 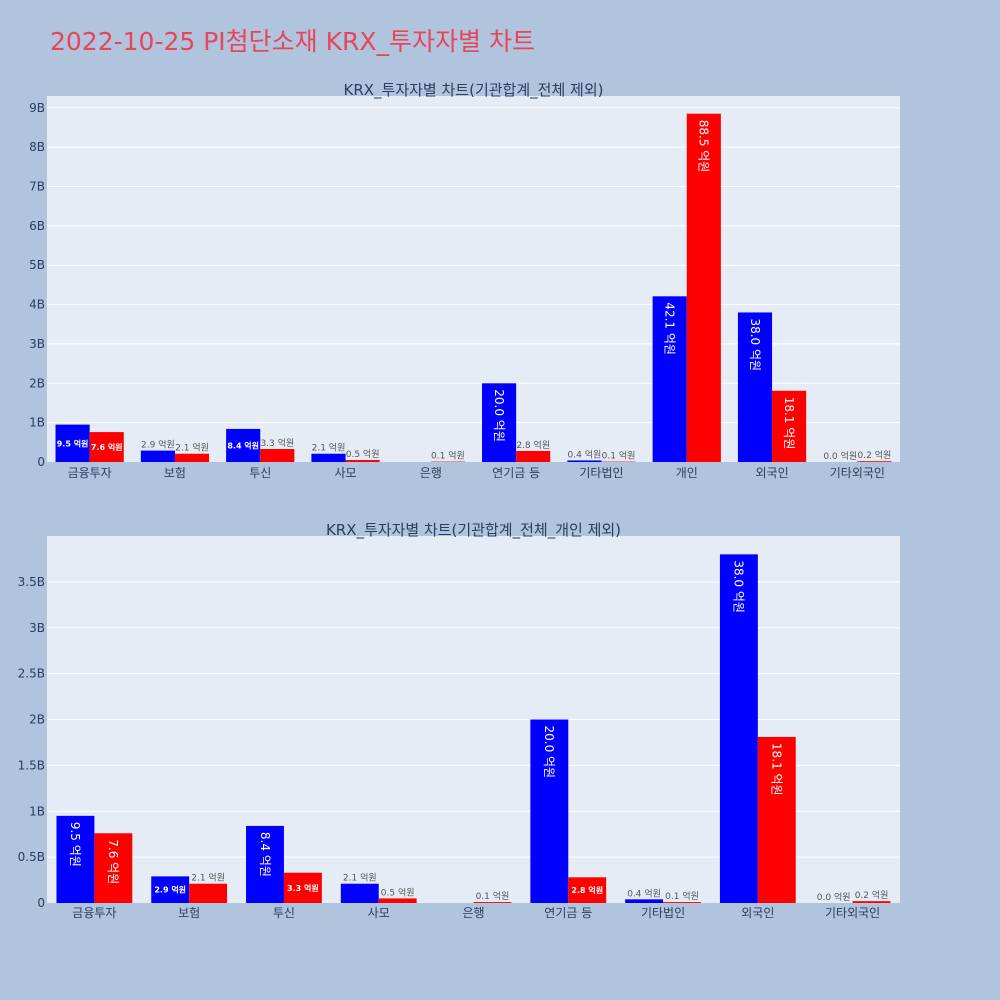 I want to click on data-label: 88.5 억원, so click(x=704, y=146).